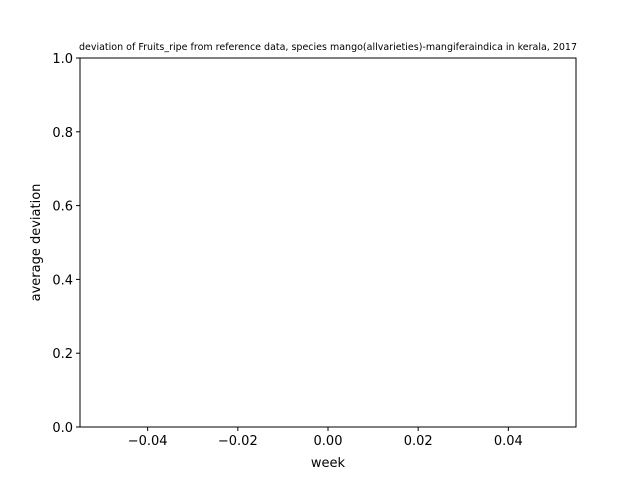 This screenshot has width=640, height=480. Describe the element at coordinates (62, 354) in the screenshot. I see `y-tick-label: 0.2` at that location.